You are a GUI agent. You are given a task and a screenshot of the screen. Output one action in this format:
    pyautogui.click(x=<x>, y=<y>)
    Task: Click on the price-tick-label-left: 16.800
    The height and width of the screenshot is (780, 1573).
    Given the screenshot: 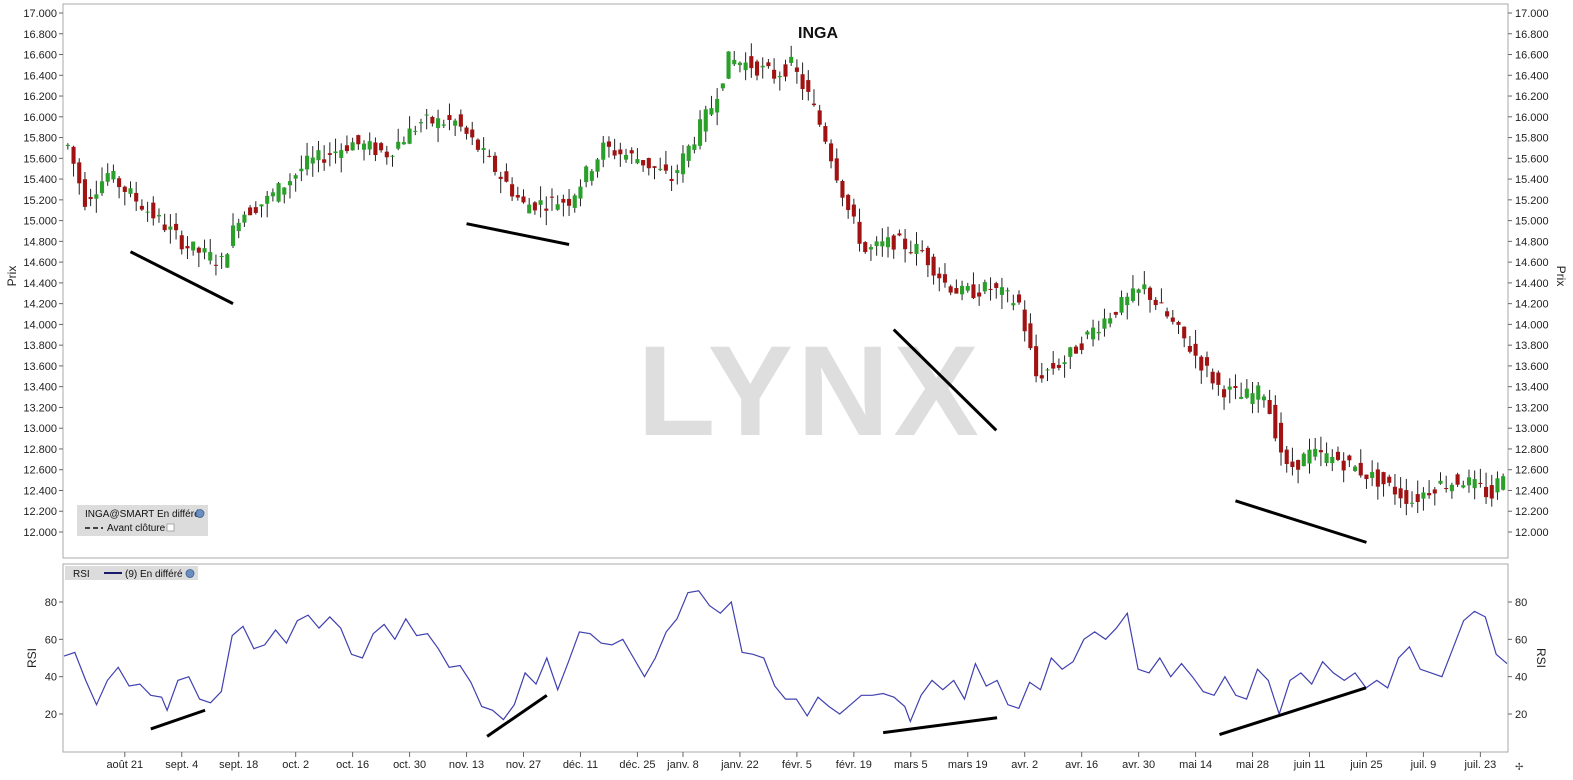 What is the action you would take?
    pyautogui.click(x=40, y=35)
    